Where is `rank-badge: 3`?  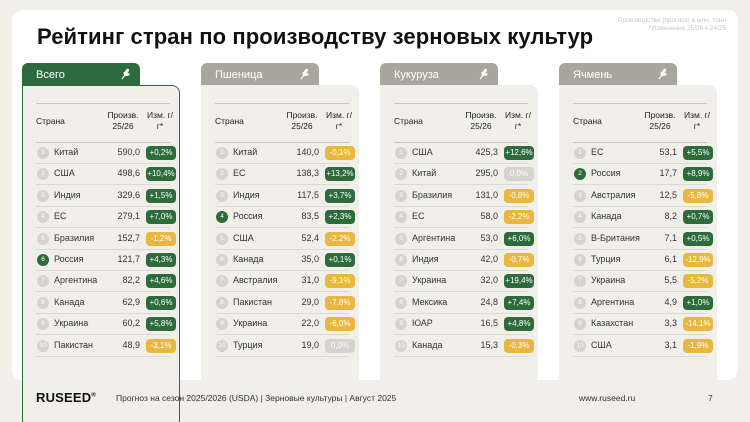 rank-badge: 3 is located at coordinates (580, 195).